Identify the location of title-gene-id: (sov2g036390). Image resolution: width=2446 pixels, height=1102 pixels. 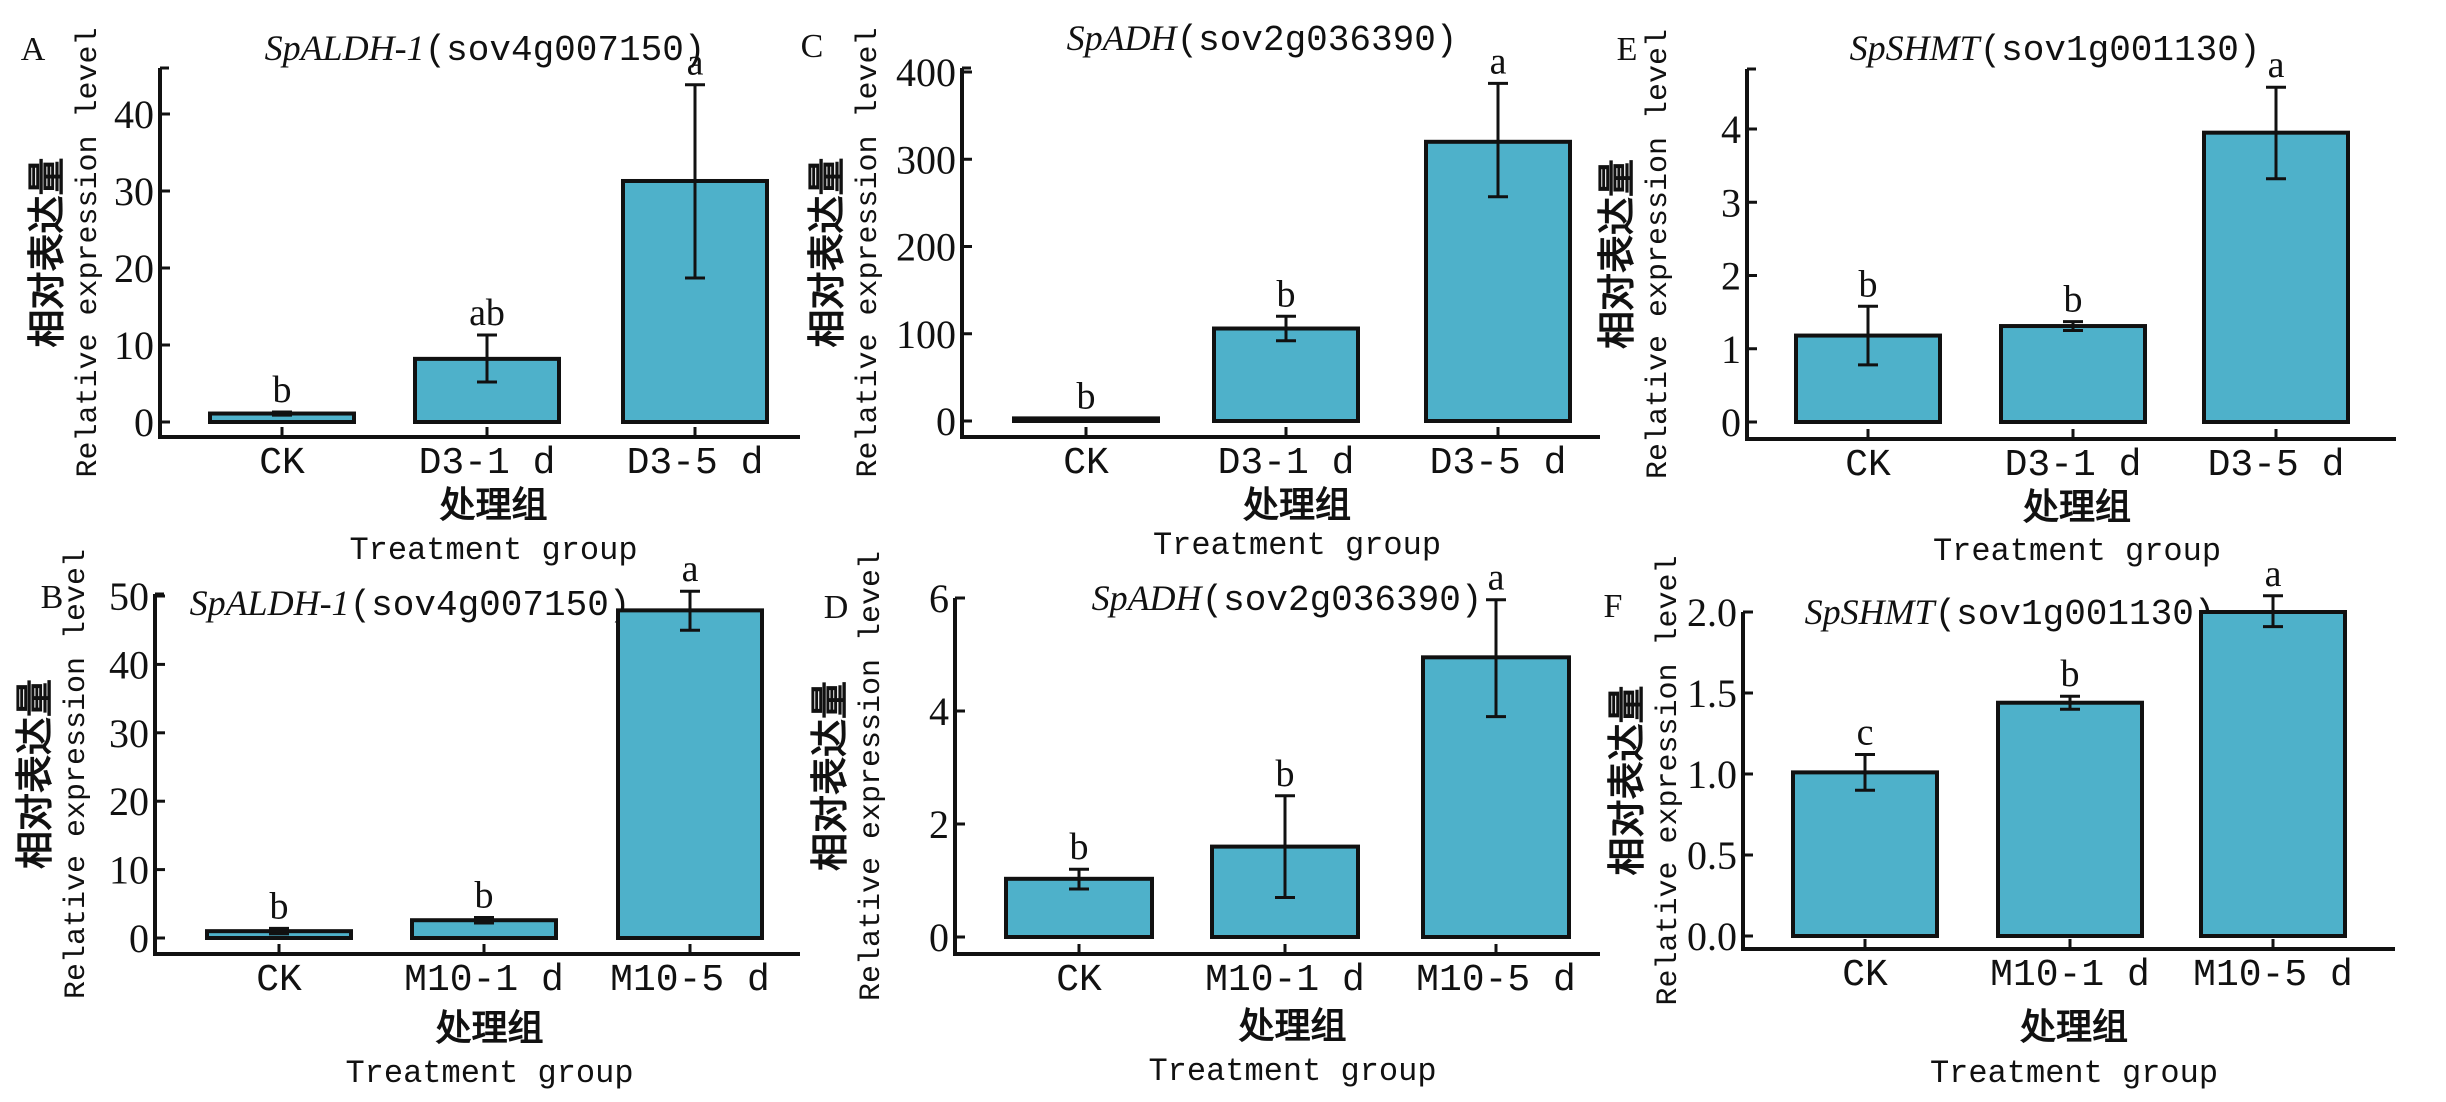
(1342, 600).